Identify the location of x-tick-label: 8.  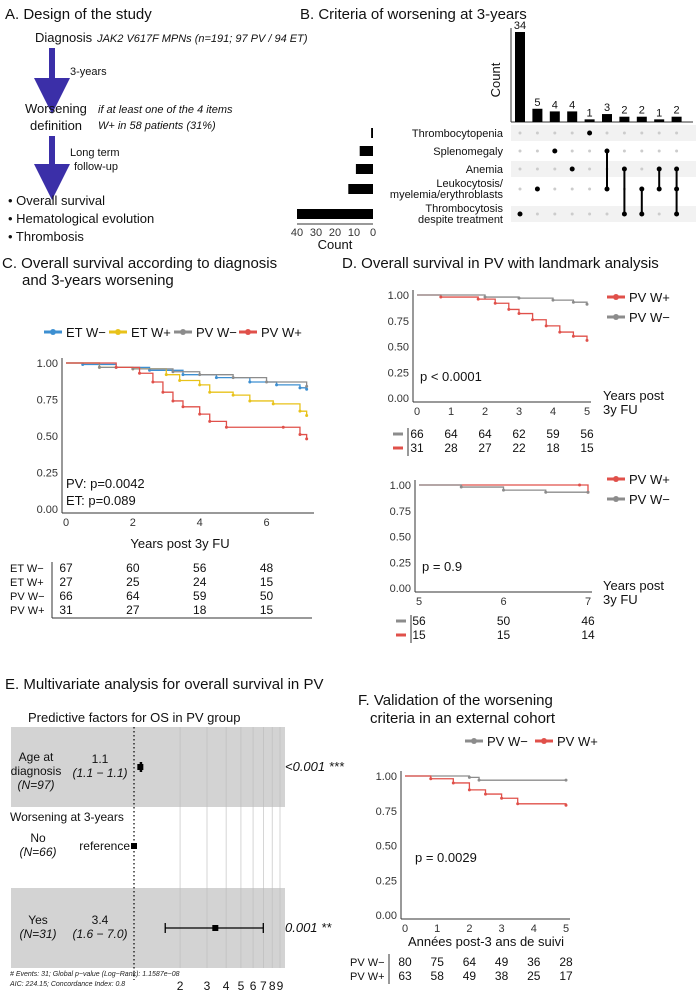
(272, 986).